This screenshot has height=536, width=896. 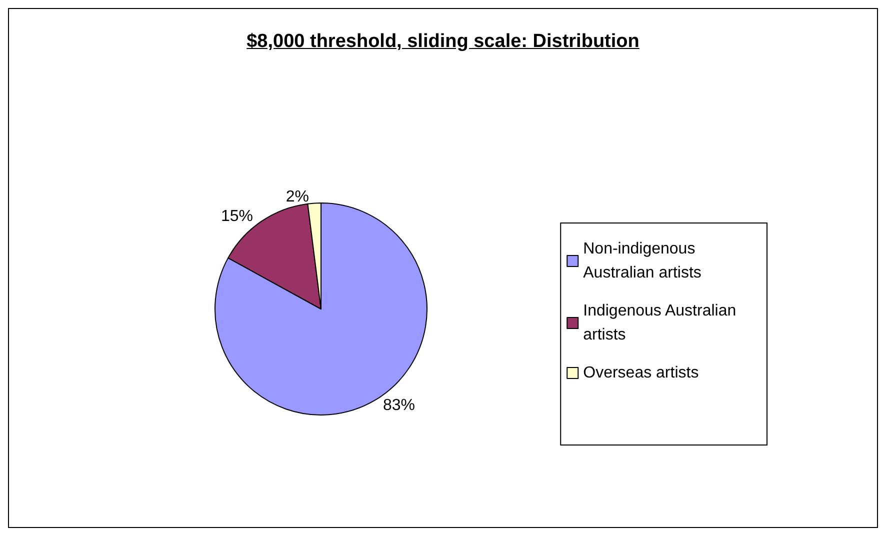 I want to click on data-label: 83%, so click(x=399, y=405).